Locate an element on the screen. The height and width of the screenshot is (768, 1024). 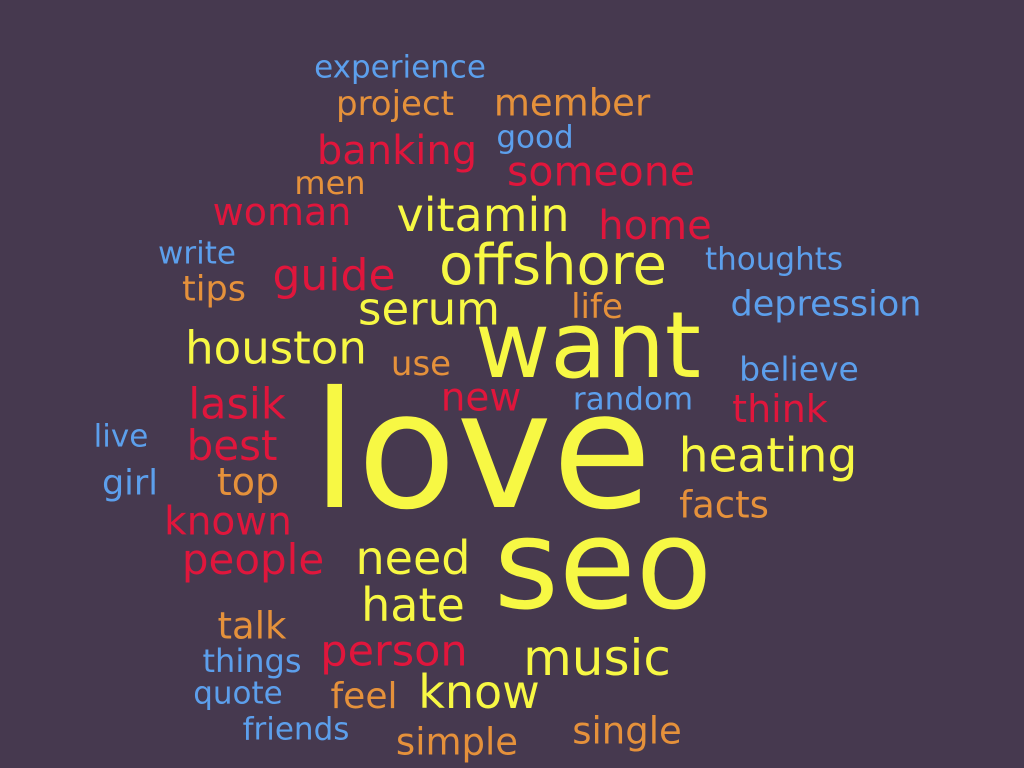
word-use: use is located at coordinates (421, 364).